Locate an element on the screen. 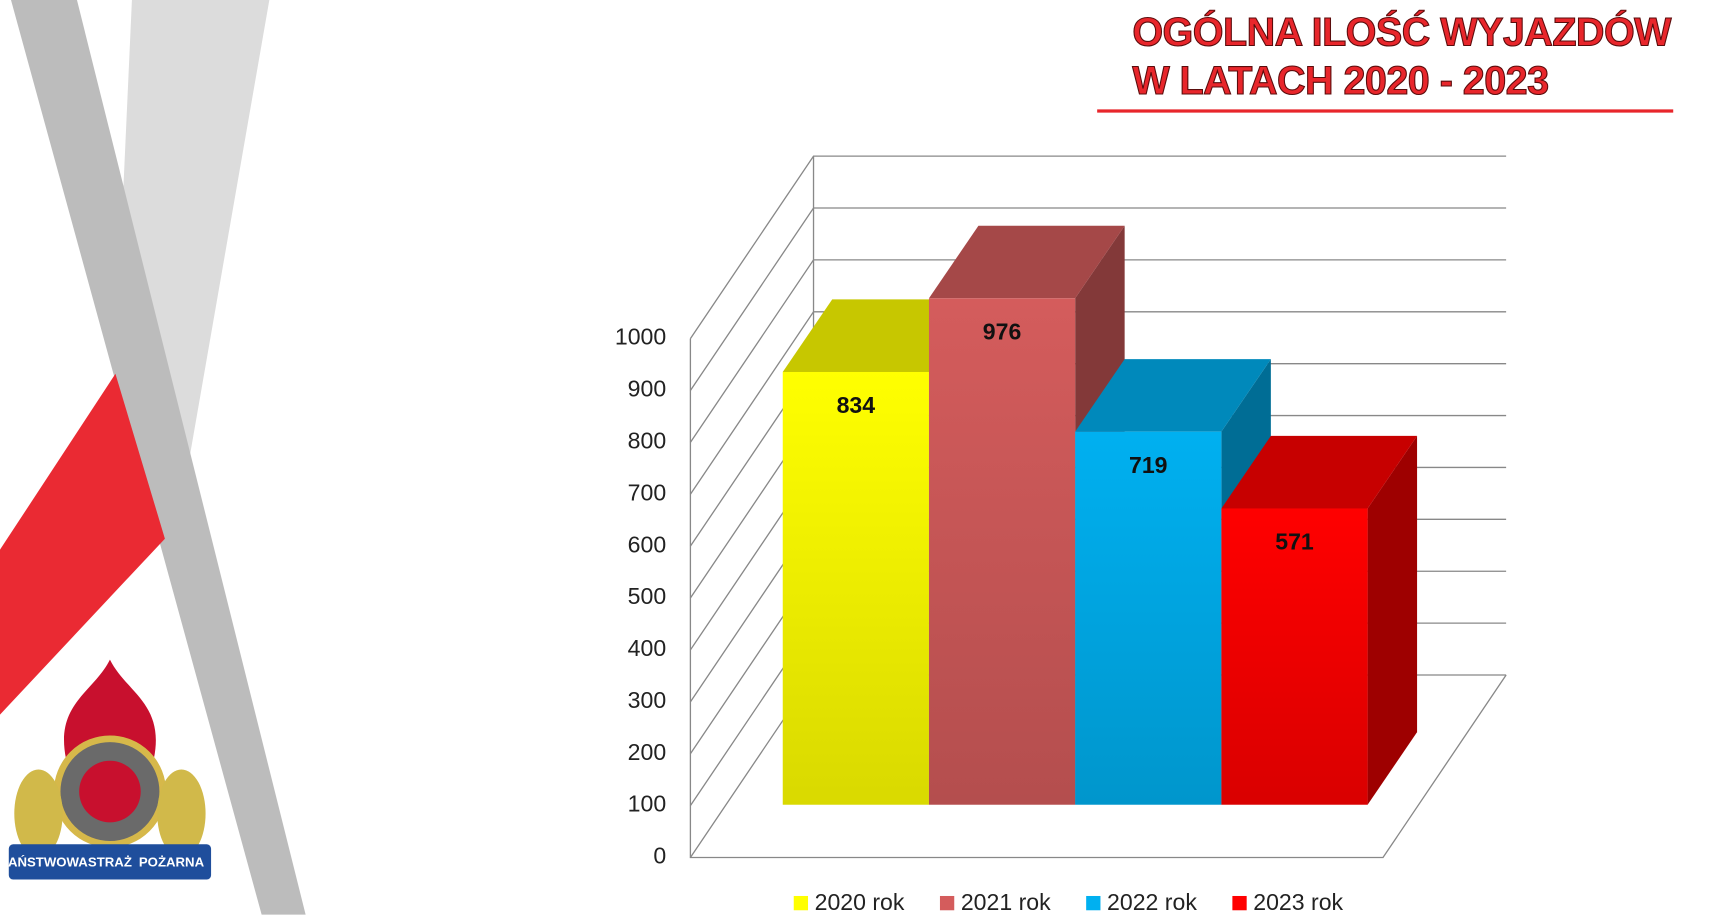 This screenshot has height=915, width=1715. y-tick-label: 600 is located at coordinates (647, 544).